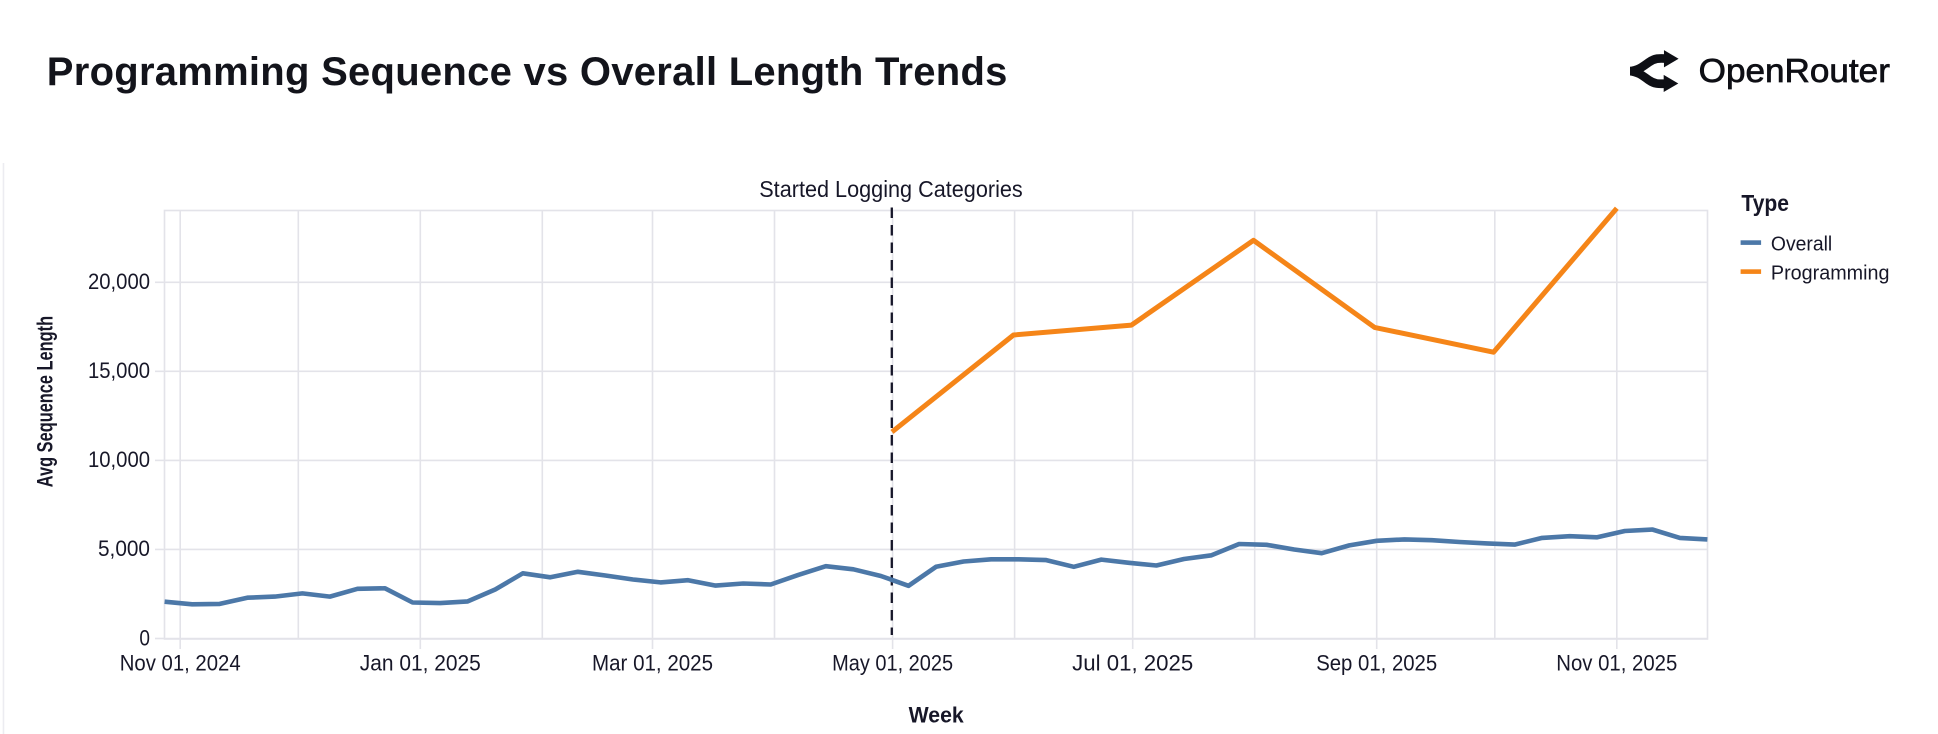 This screenshot has height=734, width=1938. What do you see at coordinates (1376, 663) in the screenshot?
I see `svg-text: Sep 01, 2025` at bounding box center [1376, 663].